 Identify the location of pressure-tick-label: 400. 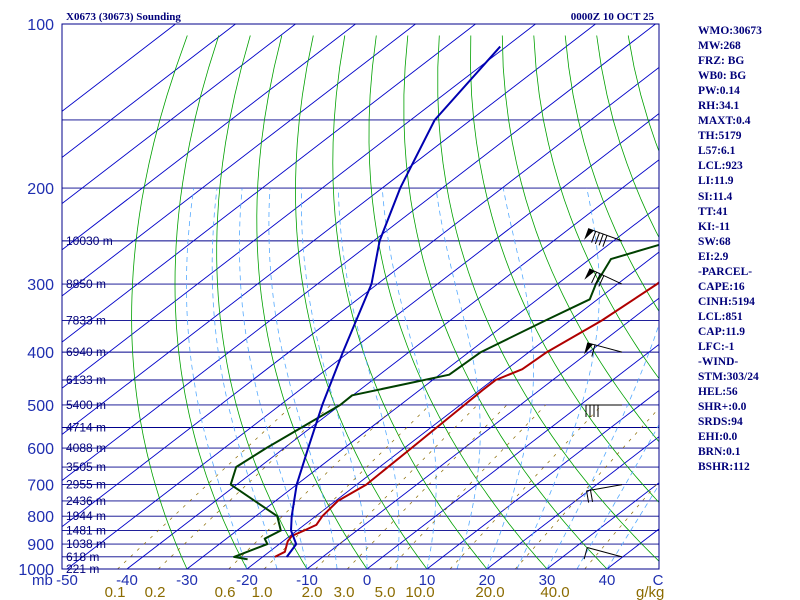
(40, 353).